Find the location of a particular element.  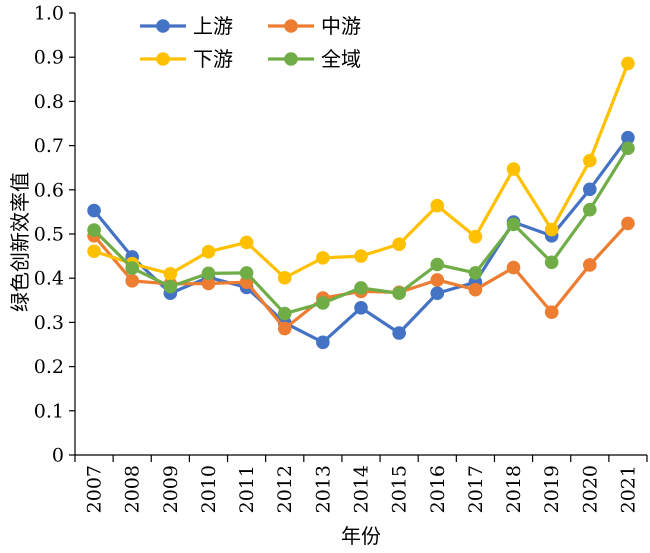

y-tick-label: 0.7 is located at coordinates (49, 146).